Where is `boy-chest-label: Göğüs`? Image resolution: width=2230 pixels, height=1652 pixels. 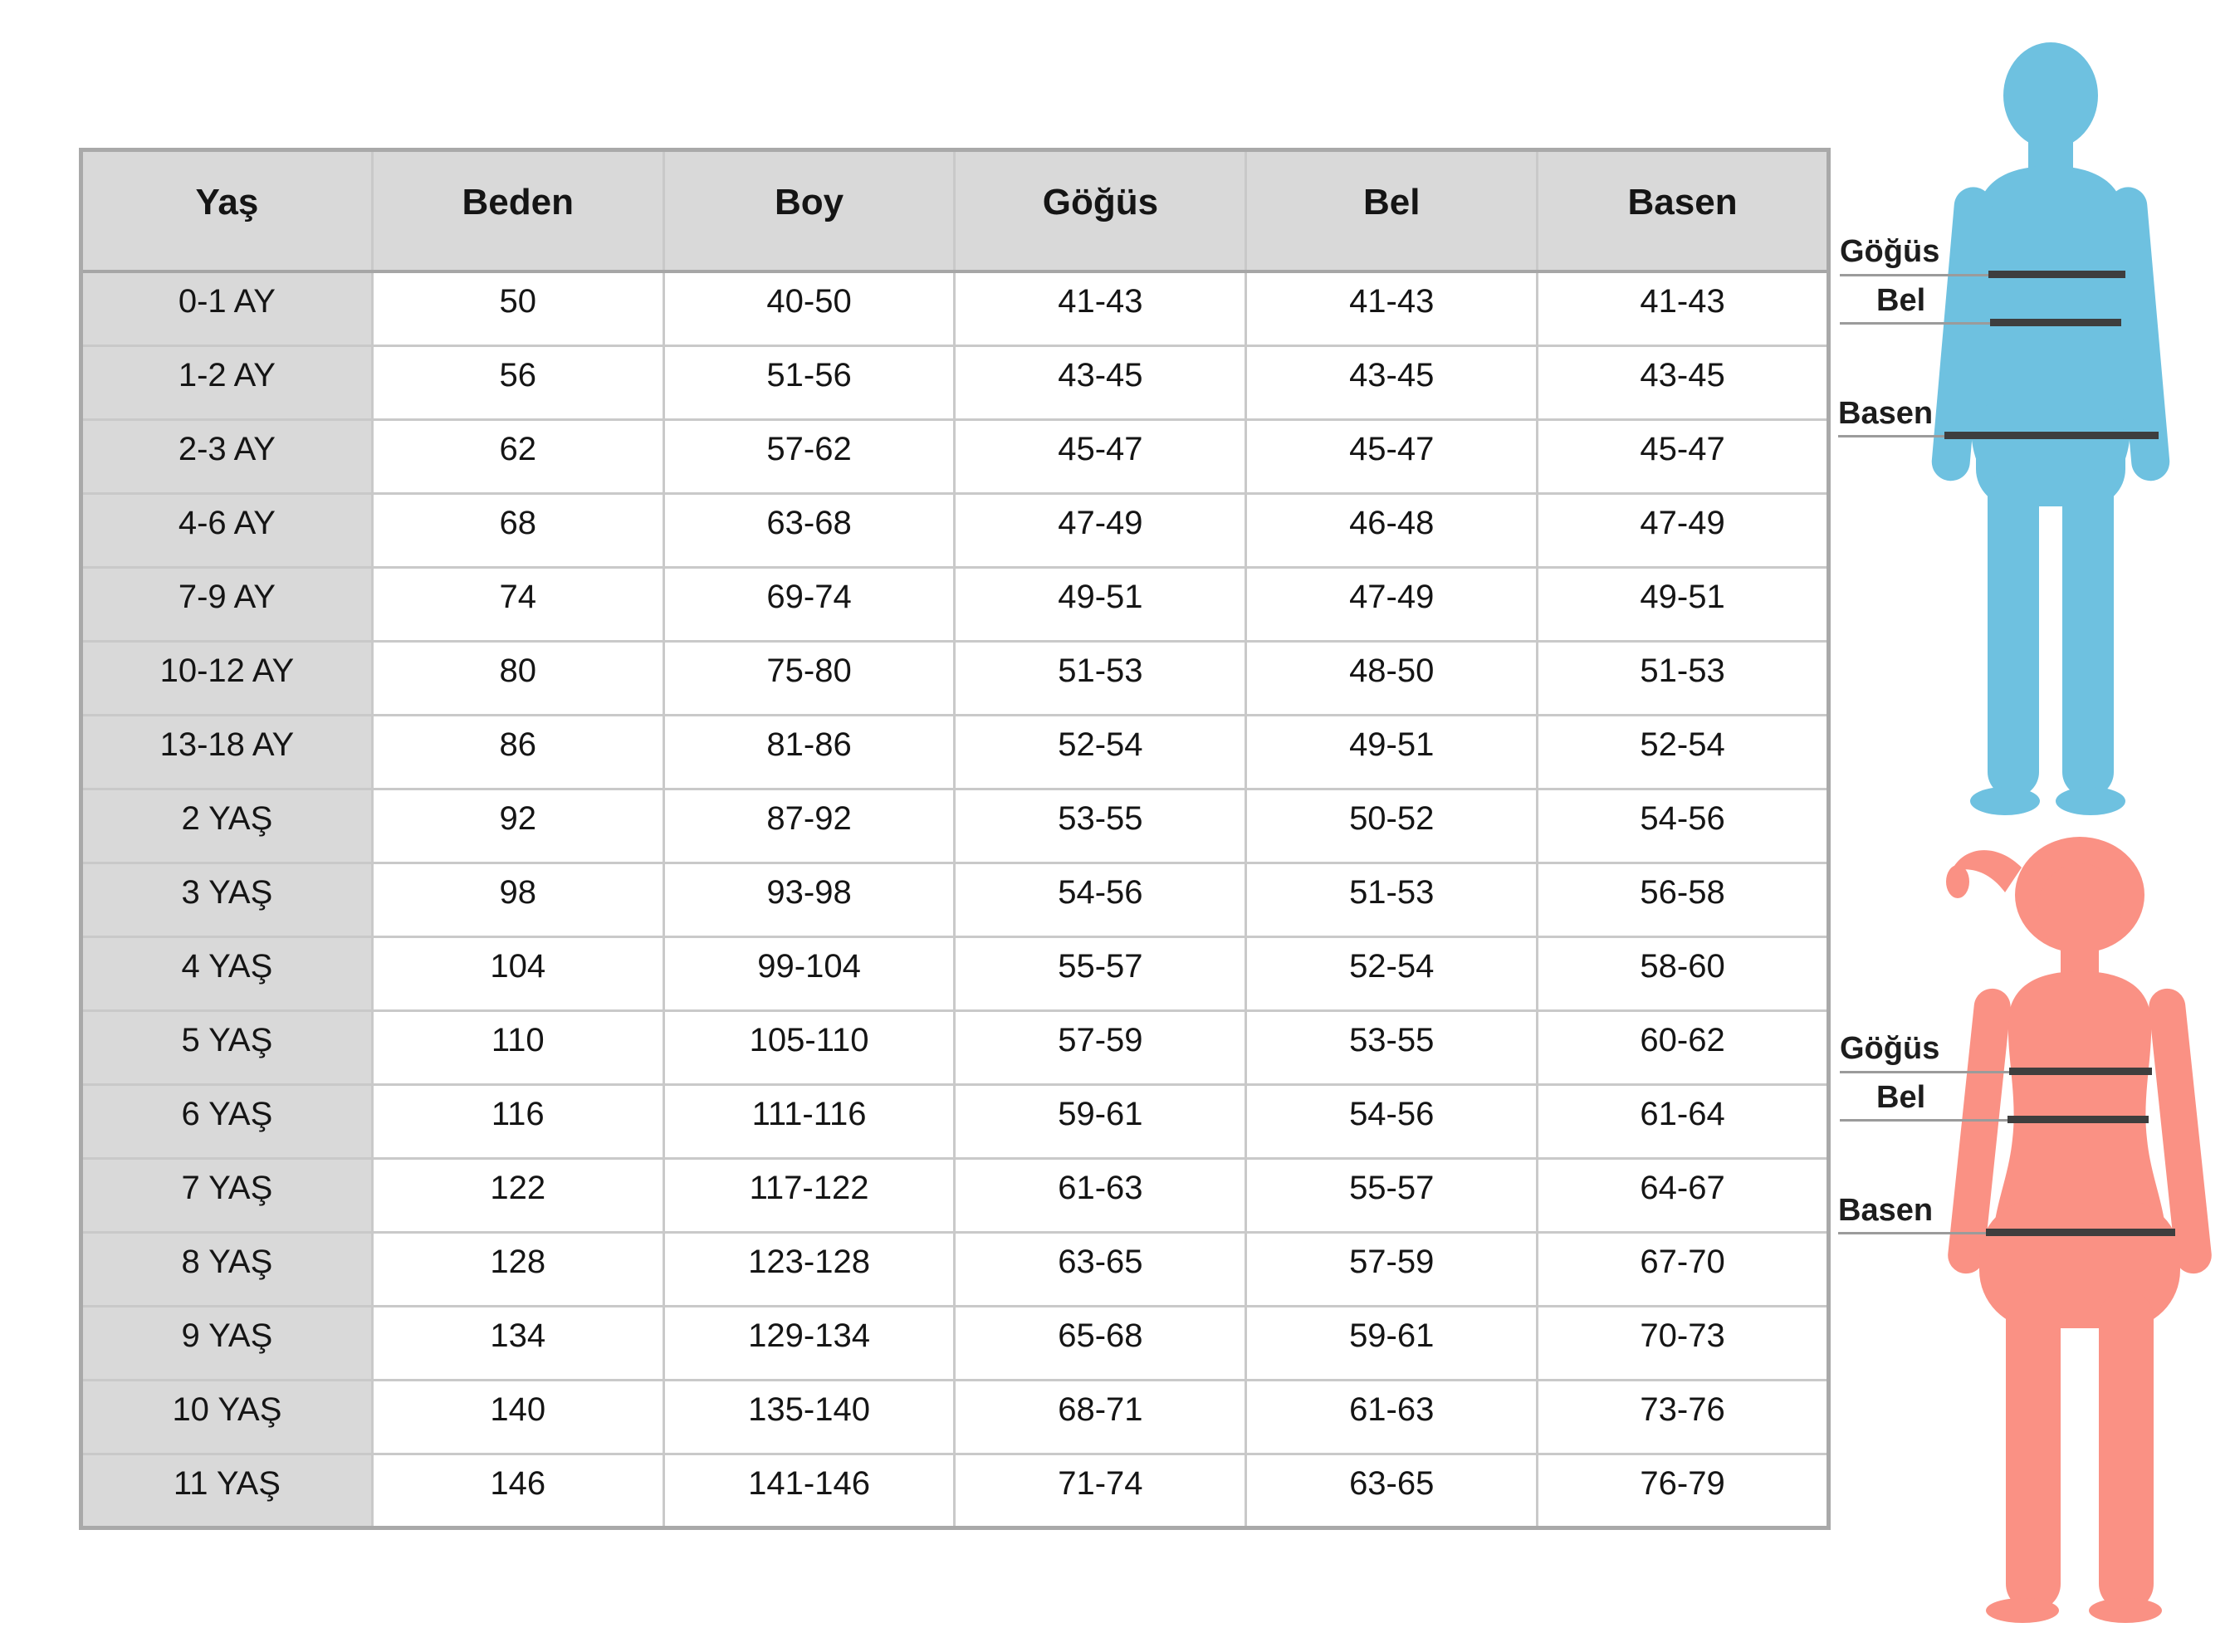 boy-chest-label: Göğüs is located at coordinates (1890, 251).